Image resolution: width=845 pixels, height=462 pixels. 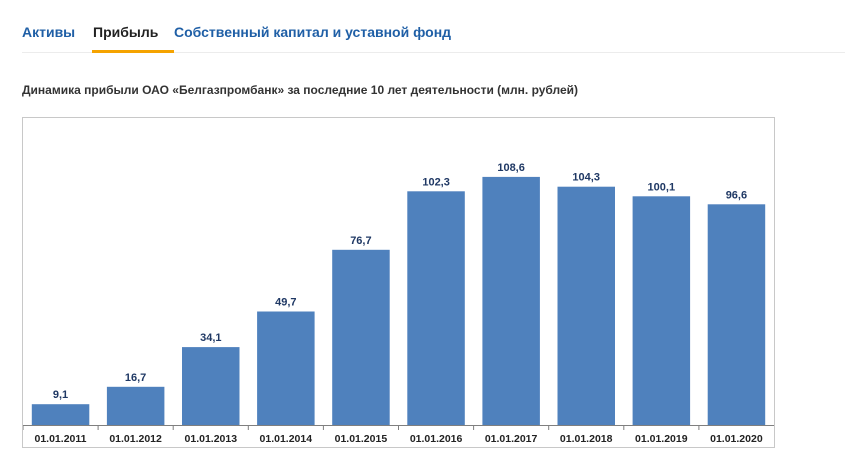 I want to click on bar-01.01.2016, so click(x=436, y=308).